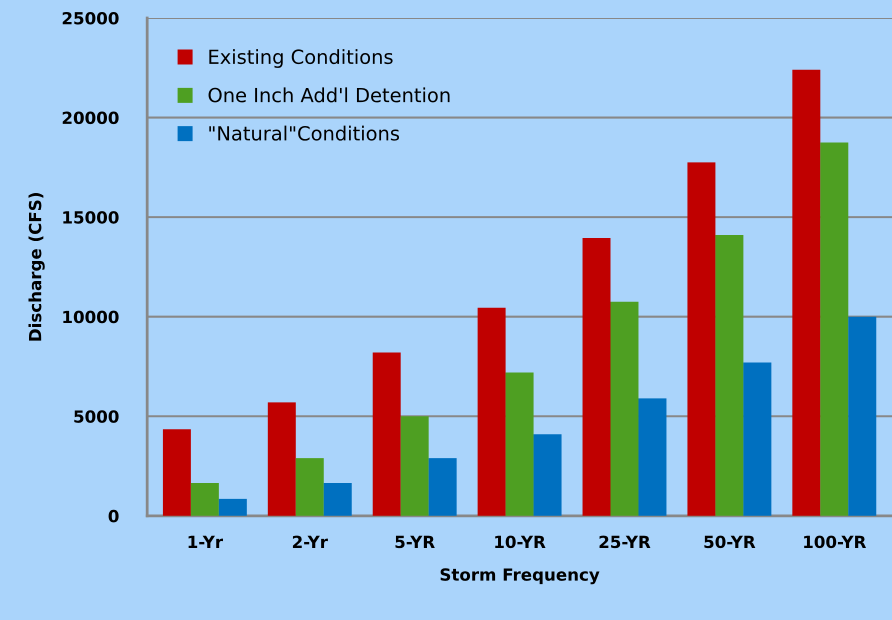  Describe the element at coordinates (91, 317) in the screenshot. I see `y-tick-label: 10000` at that location.